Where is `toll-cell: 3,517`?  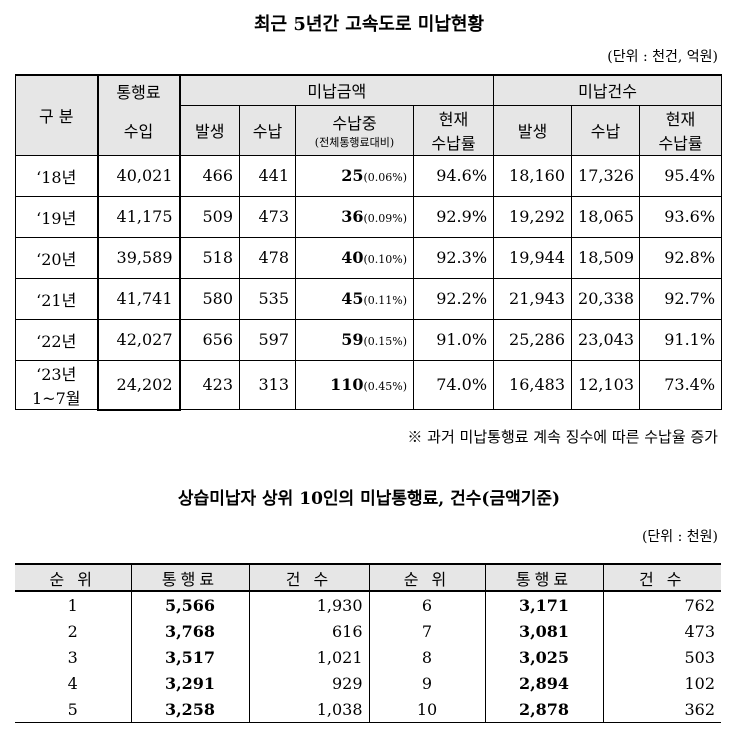
toll-cell: 3,517 is located at coordinates (190, 657).